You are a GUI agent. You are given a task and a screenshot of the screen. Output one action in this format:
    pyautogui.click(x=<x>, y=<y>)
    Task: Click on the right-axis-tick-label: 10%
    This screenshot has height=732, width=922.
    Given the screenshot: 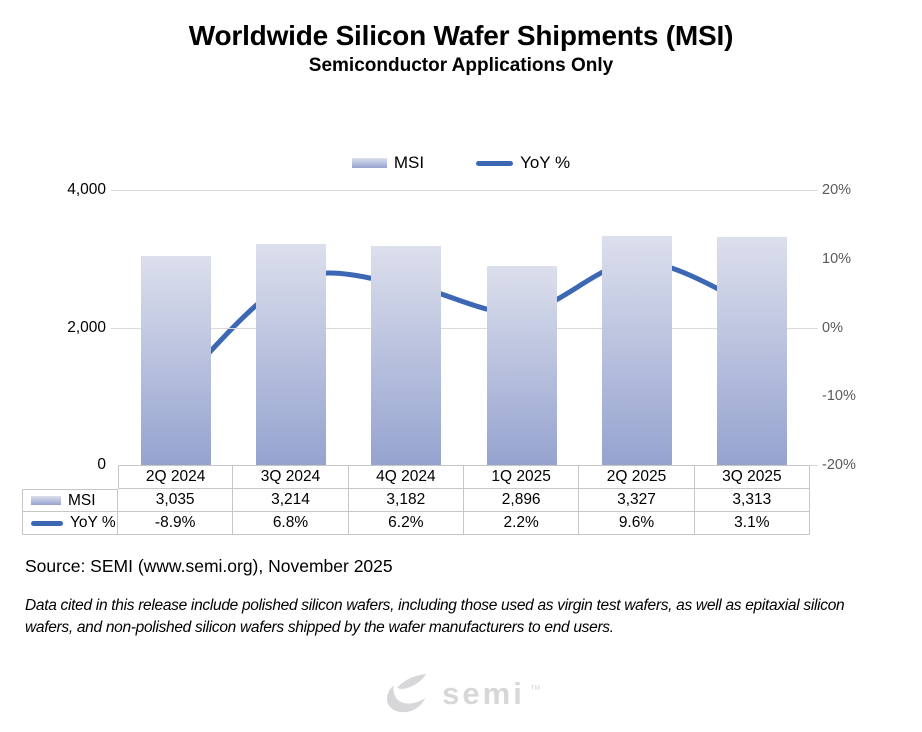 What is the action you would take?
    pyautogui.click(x=837, y=258)
    